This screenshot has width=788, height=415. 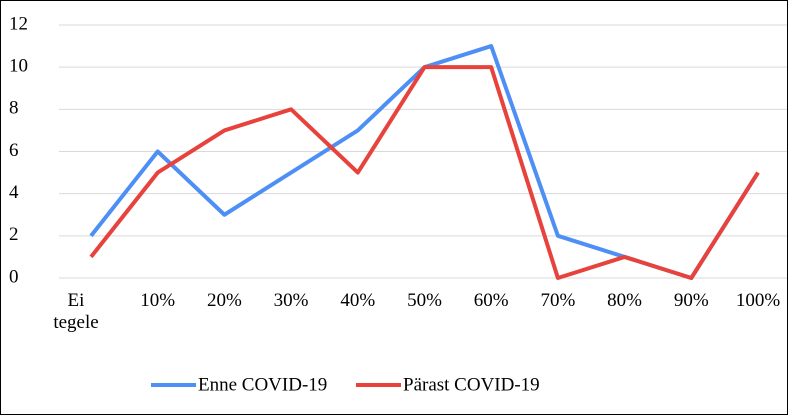 I want to click on x-tick-label: Ei tegele, so click(x=76, y=311).